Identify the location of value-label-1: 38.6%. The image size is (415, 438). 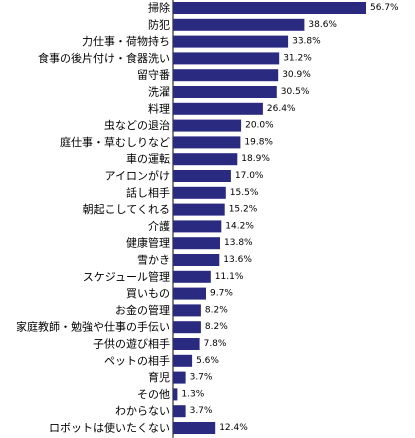
(322, 25).